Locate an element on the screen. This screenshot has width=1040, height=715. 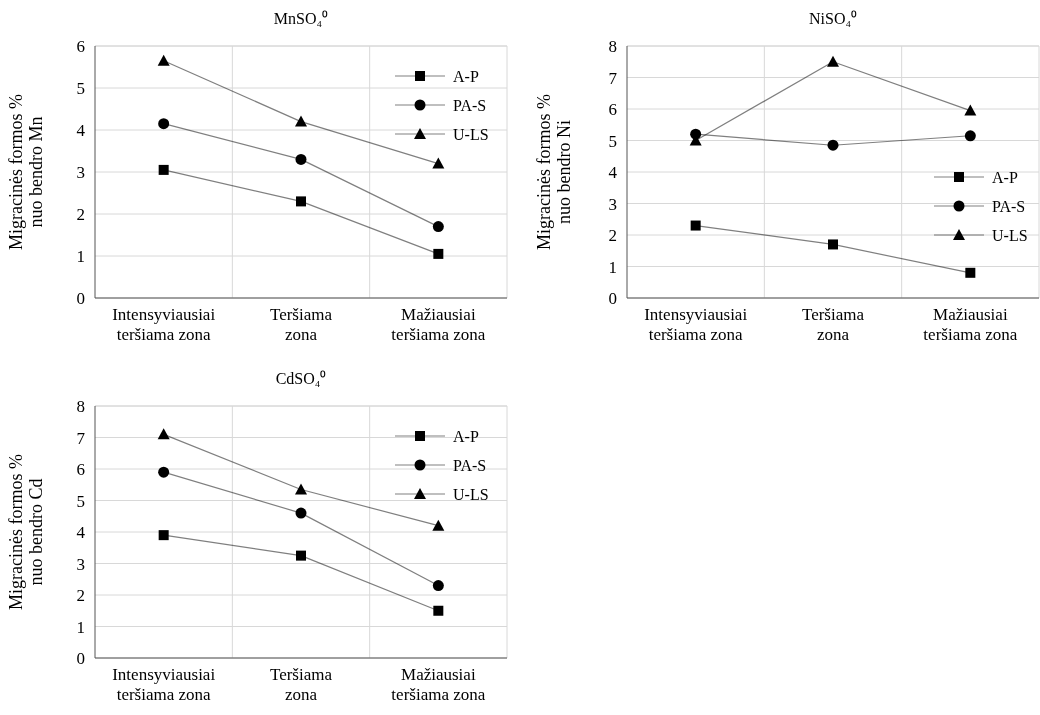
chart-title: CdSO₄⁰ is located at coordinates (301, 378).